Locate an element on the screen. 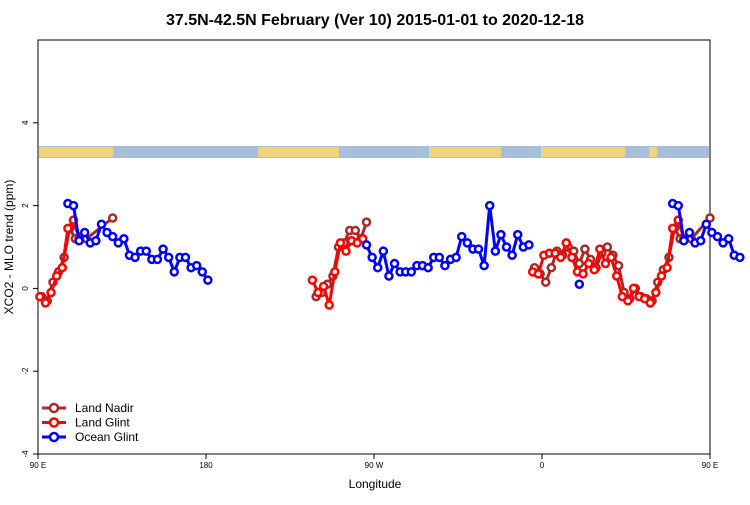  x-tick-label: 90 E is located at coordinates (710, 465).